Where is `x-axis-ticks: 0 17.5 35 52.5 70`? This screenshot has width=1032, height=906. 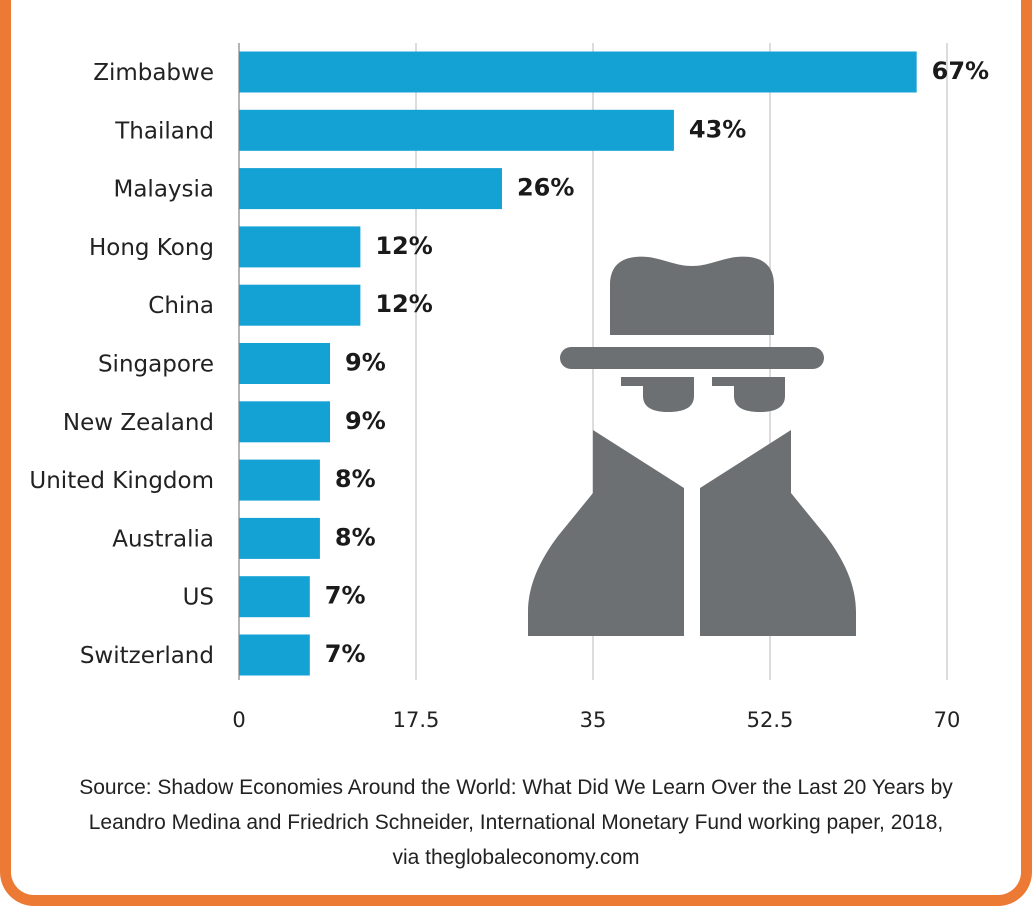 x-axis-ticks: 0 17.5 35 52.5 70 is located at coordinates (596, 720).